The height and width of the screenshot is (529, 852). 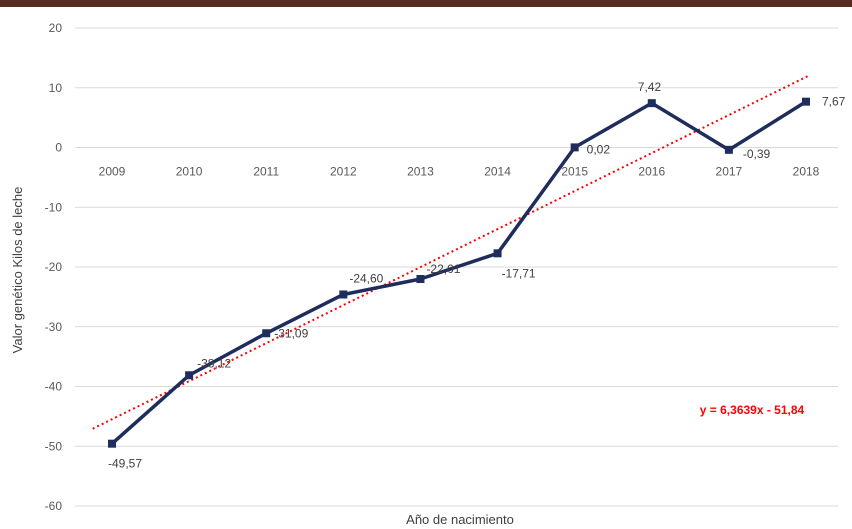 I want to click on data-point-2015, so click(x=574, y=147).